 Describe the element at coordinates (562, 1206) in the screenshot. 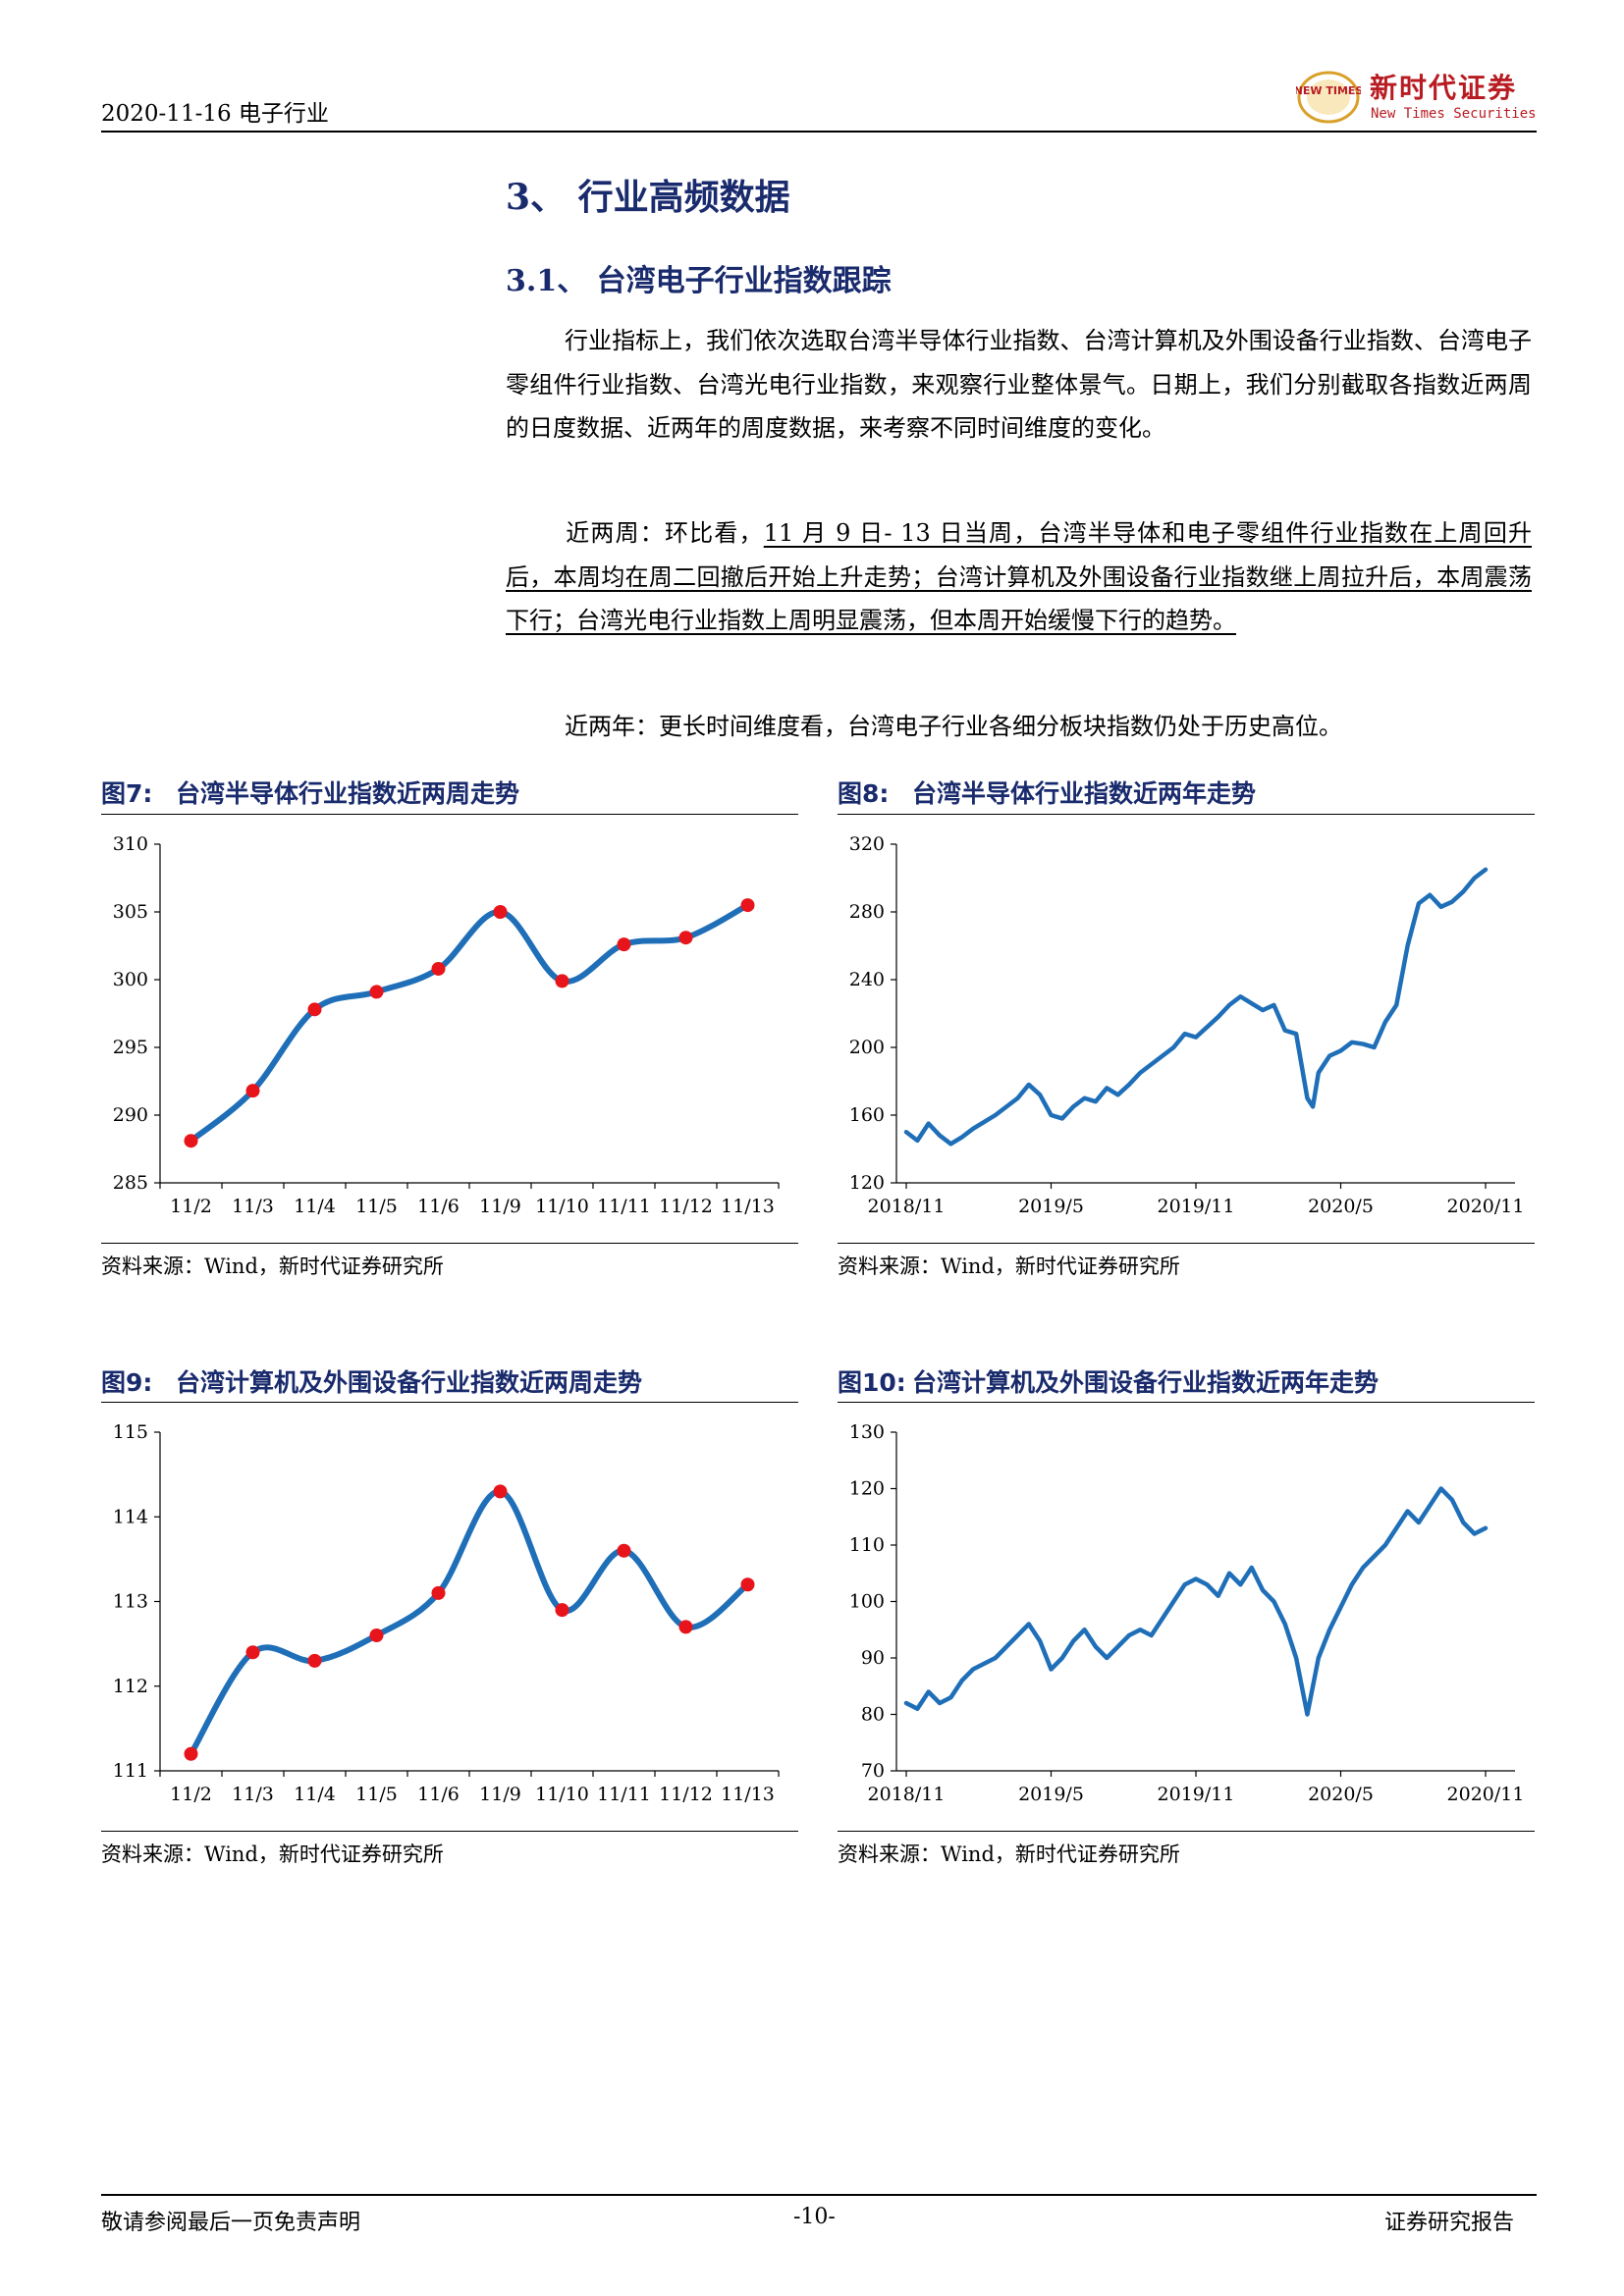

I see `x-tick-label: 11/10` at that location.